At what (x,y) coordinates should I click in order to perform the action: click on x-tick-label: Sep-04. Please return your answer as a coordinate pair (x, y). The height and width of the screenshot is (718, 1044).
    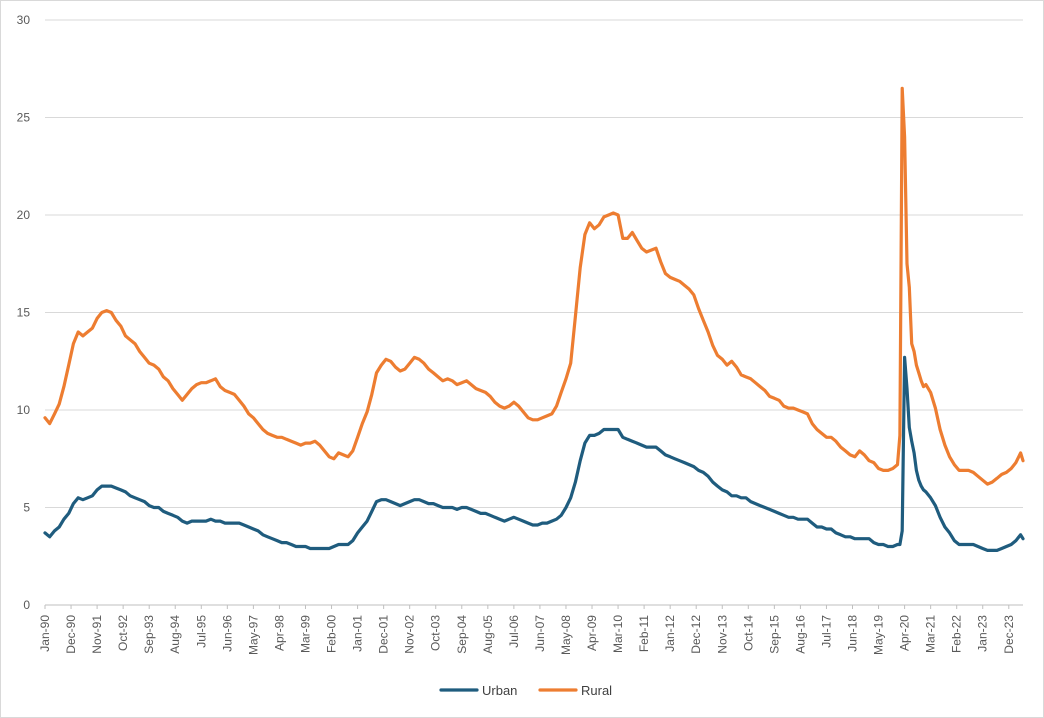
    Looking at the image, I should click on (462, 634).